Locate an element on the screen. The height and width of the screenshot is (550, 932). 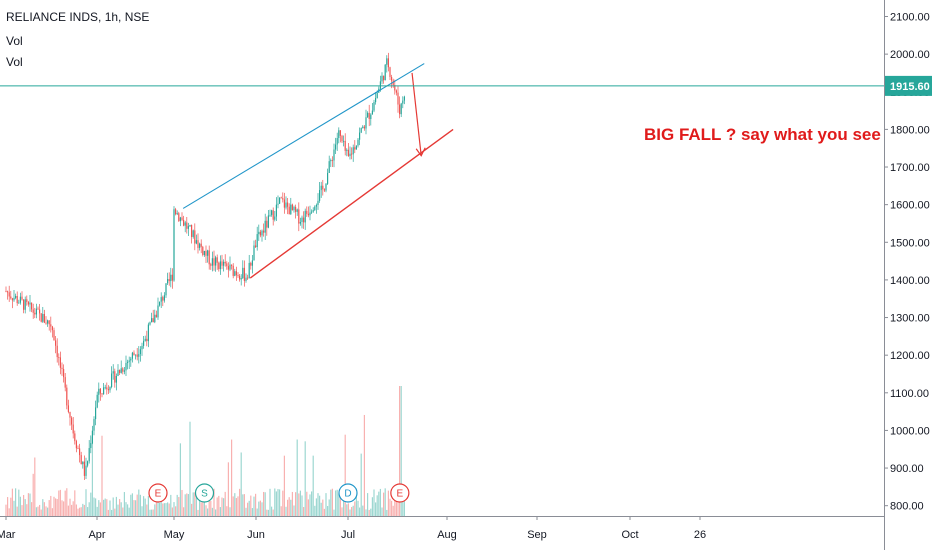
y-tick-label: 900.00 is located at coordinates (907, 469).